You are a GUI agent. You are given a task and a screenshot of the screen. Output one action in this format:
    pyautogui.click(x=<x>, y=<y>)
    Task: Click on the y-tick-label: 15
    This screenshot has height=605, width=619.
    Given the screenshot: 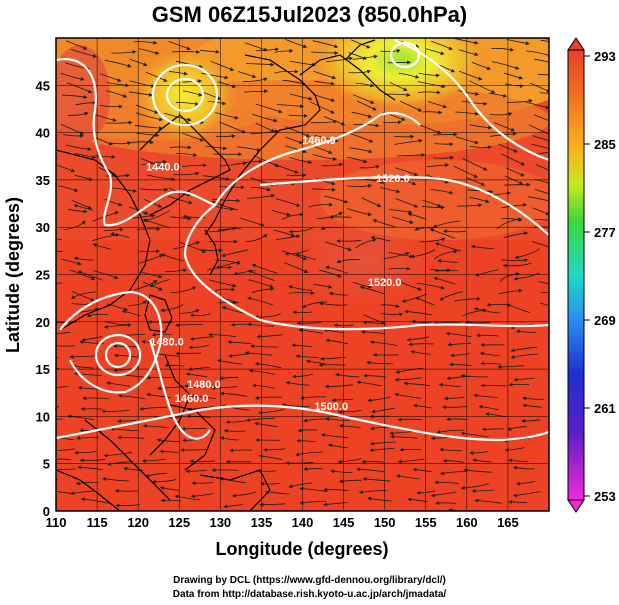 What is the action you would take?
    pyautogui.click(x=43, y=369)
    